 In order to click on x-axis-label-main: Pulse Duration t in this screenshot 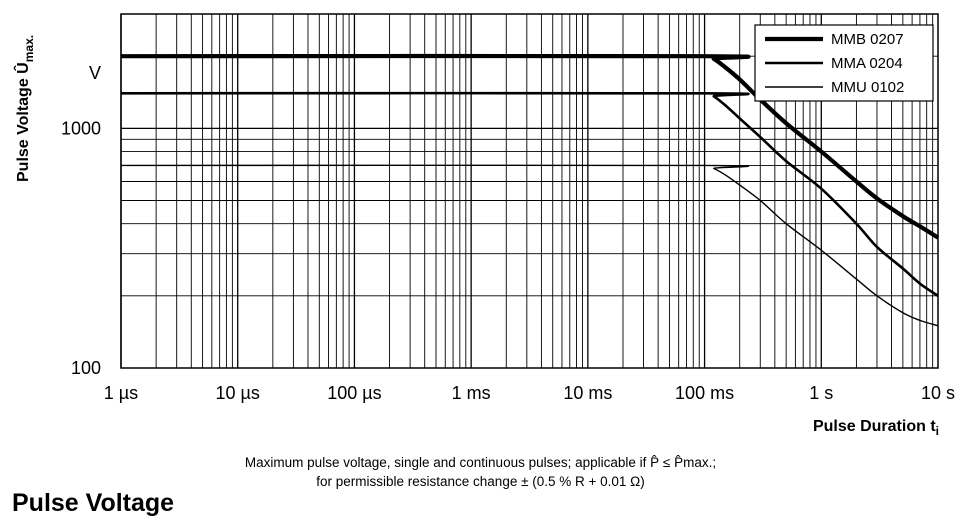, I will do `click(874, 426)`.